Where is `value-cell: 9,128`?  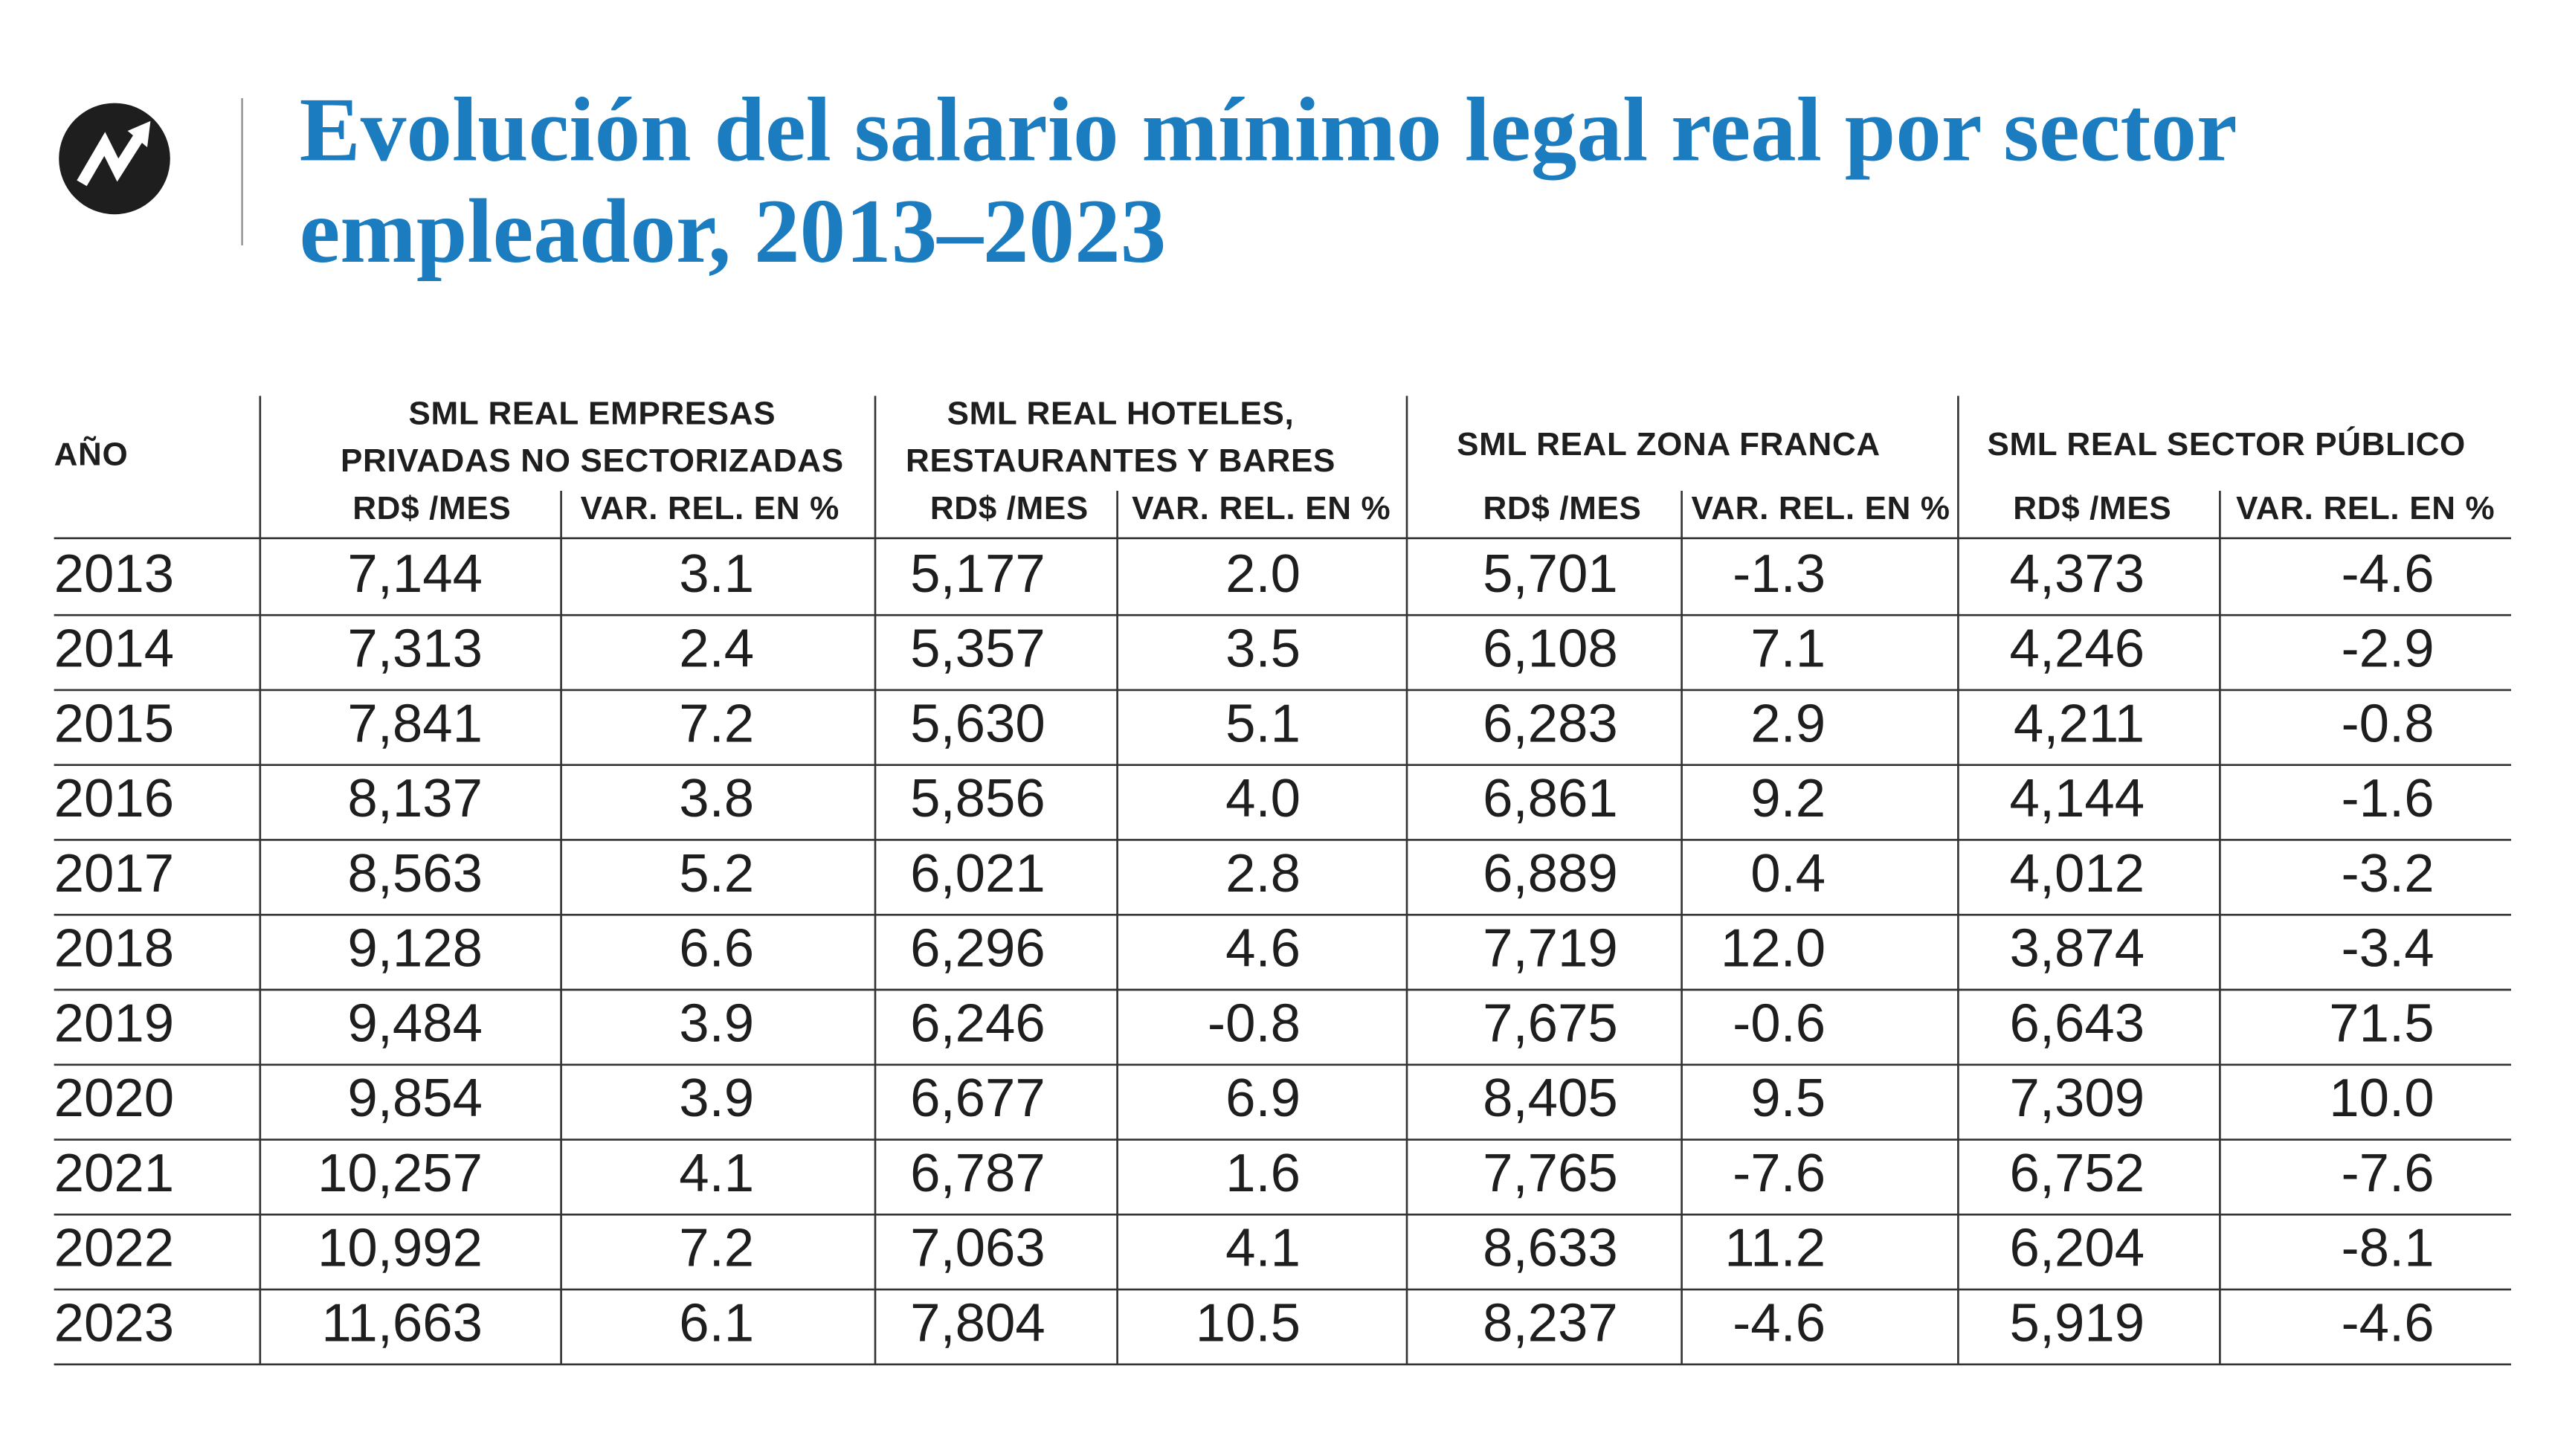 value-cell: 9,128 is located at coordinates (415, 949).